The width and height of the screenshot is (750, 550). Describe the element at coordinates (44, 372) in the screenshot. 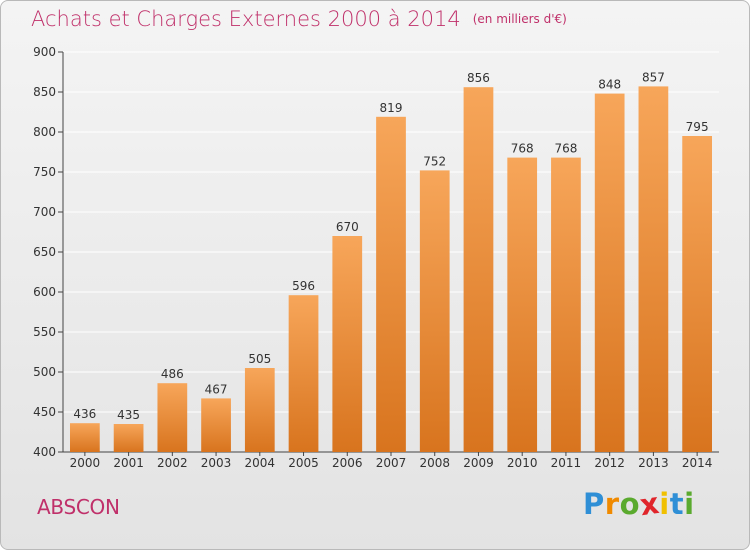

I see `y-tick-label: 500` at that location.